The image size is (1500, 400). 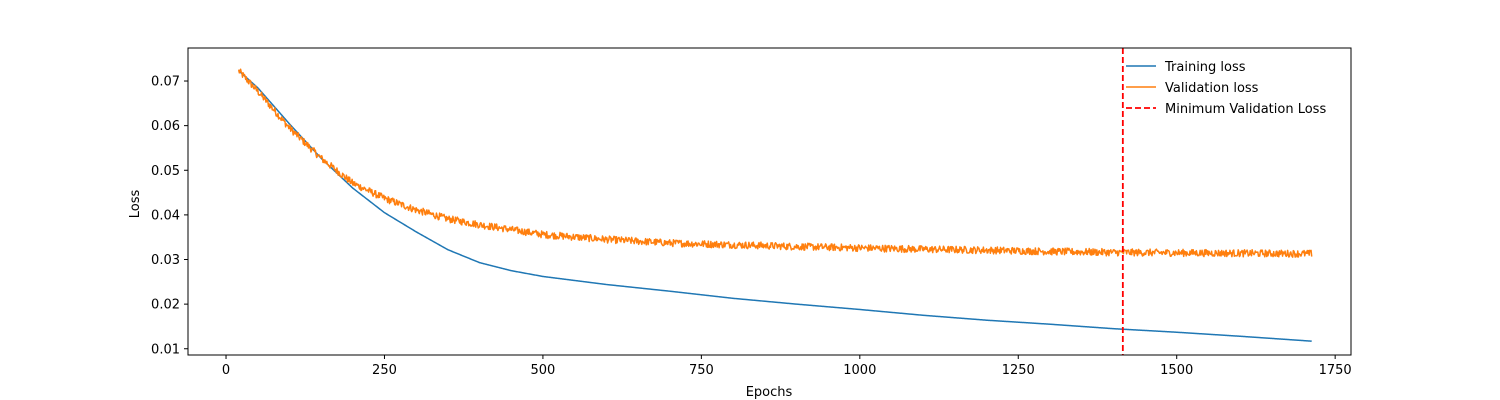 I want to click on y-tick-label: 0.03, so click(x=165, y=260).